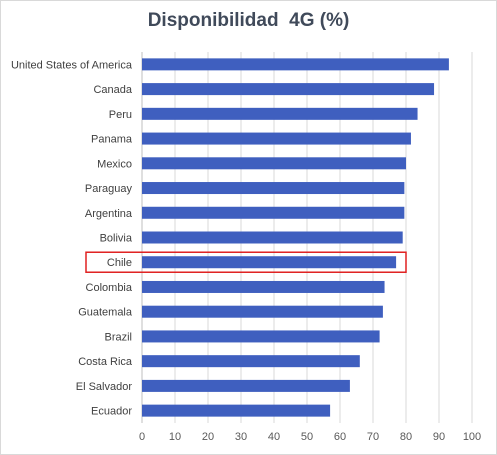 This screenshot has width=497, height=455. I want to click on x-tick-label: 30, so click(241, 437).